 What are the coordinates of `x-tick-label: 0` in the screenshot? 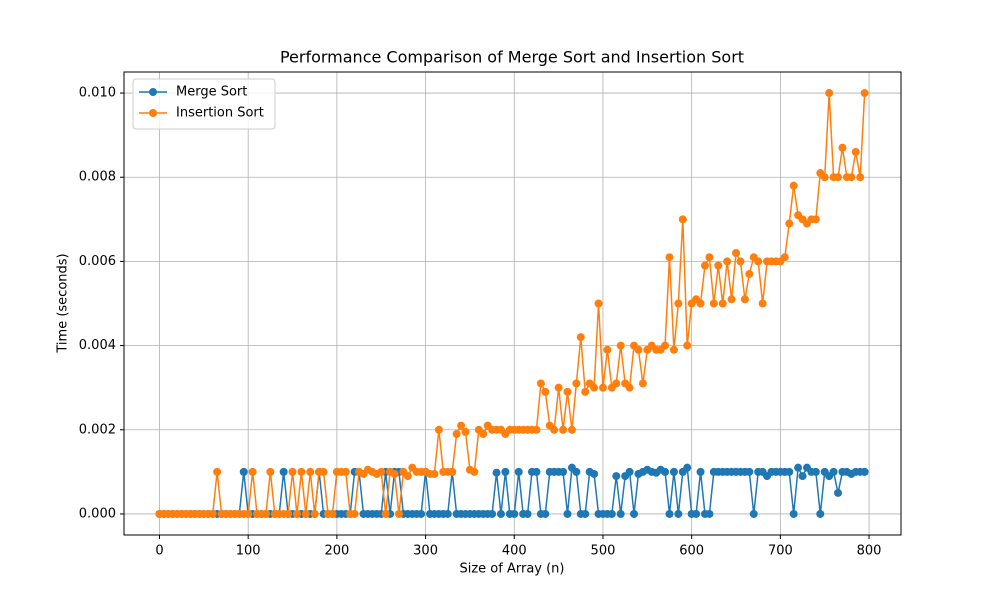 It's located at (159, 551).